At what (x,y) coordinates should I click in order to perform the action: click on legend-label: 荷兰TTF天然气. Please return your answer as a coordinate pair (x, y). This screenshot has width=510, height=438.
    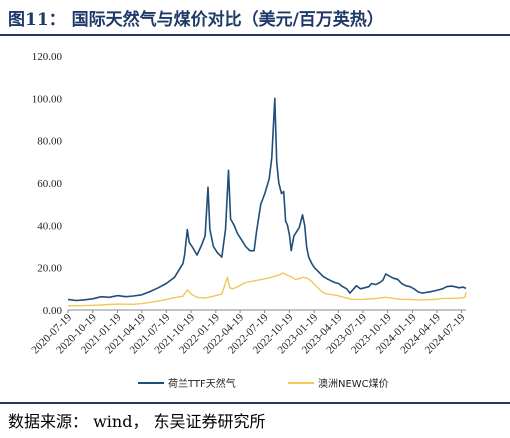
    Looking at the image, I should click on (202, 383).